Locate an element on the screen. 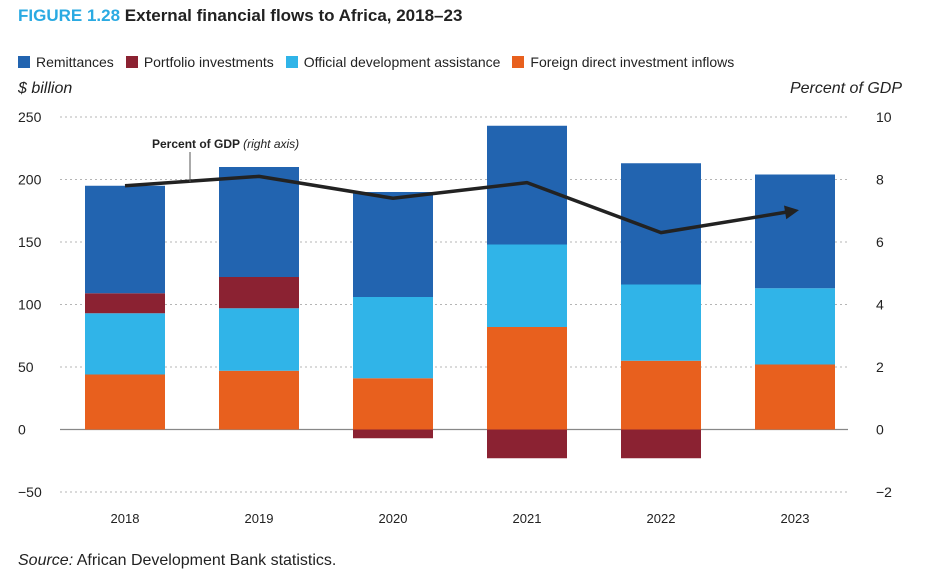  legend-item-remittances: Remittances is located at coordinates (66, 62).